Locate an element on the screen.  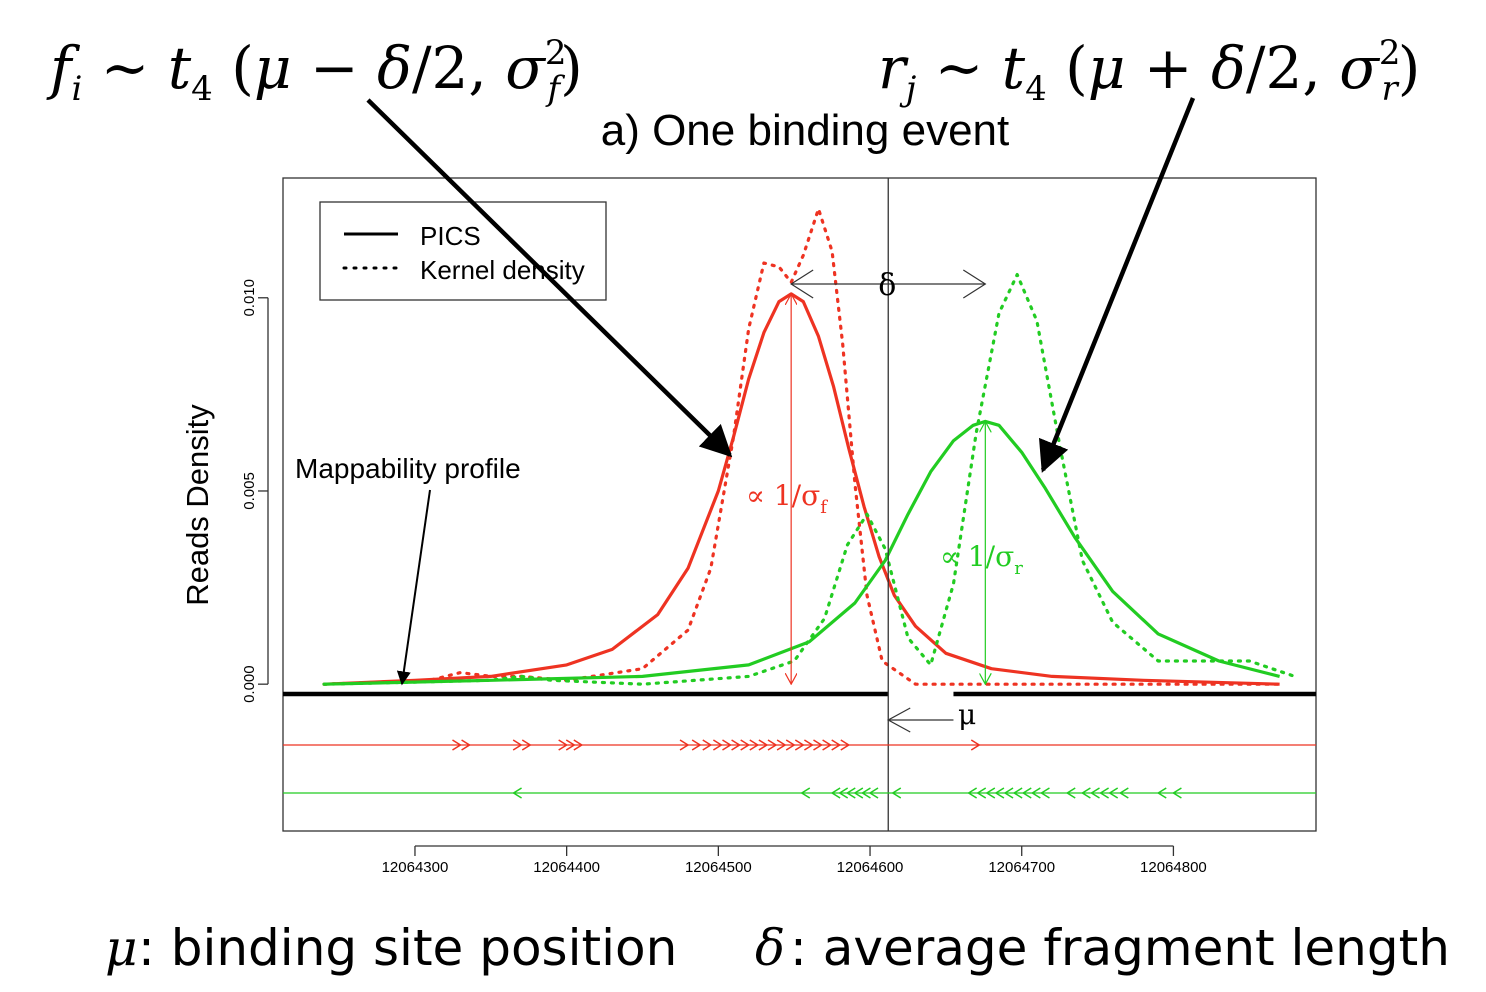
x-tick-label: 12064400 is located at coordinates (566, 867).